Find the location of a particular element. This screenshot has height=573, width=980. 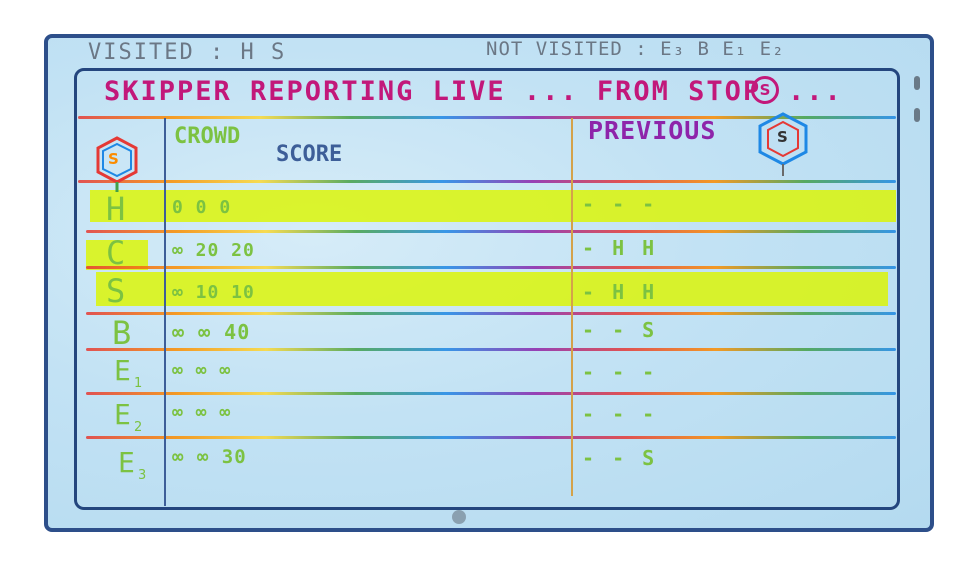

stop-badge-headline-label: S is located at coordinates (765, 90).